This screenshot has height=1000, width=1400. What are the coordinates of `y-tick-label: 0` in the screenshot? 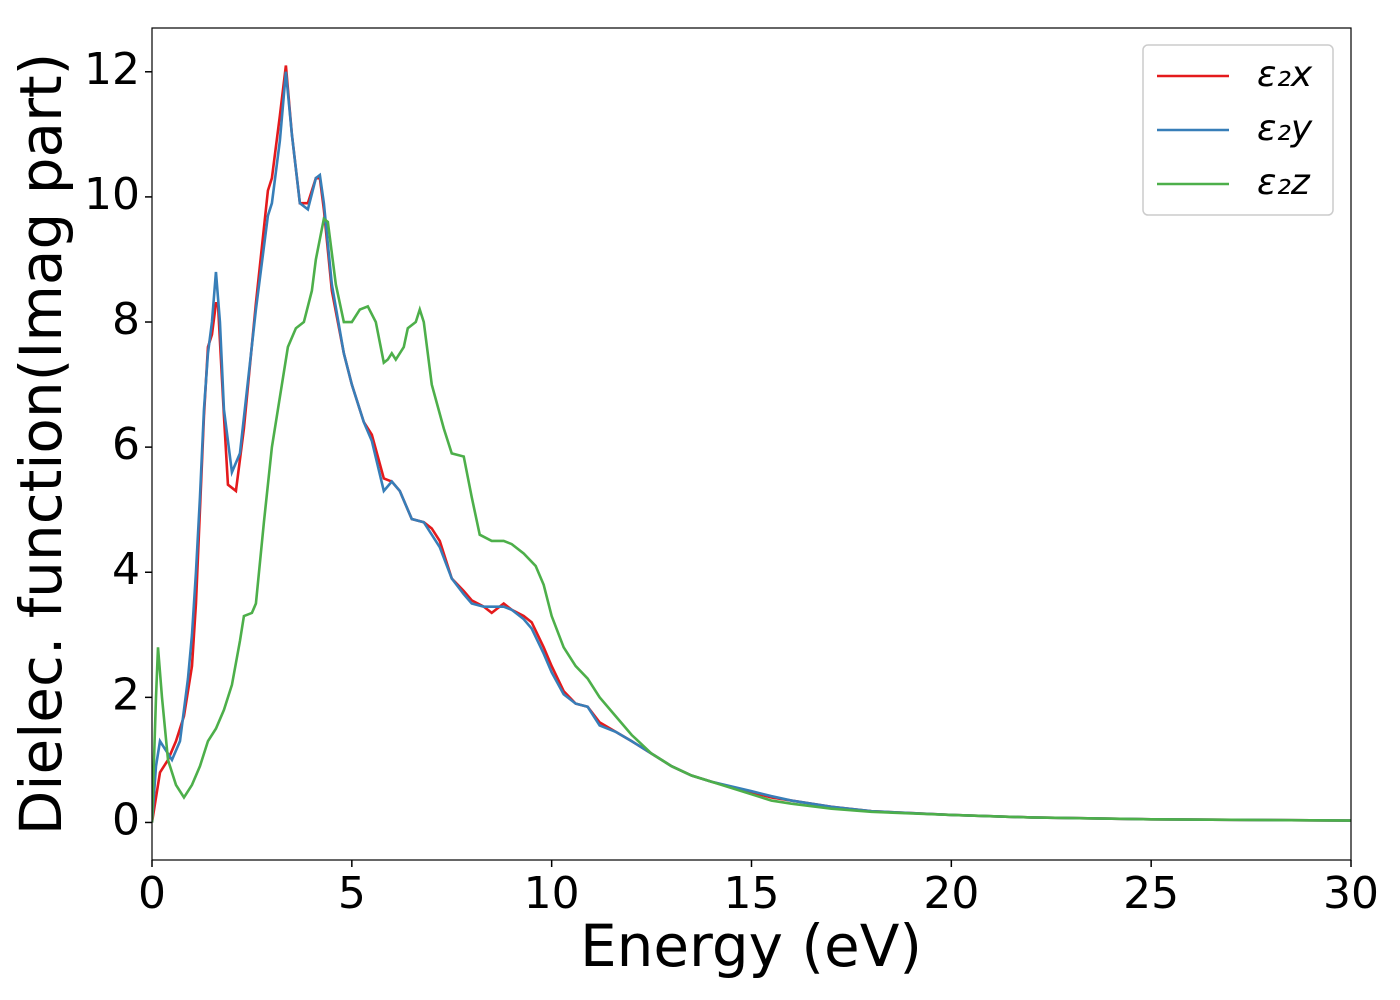 It's located at (126, 819).